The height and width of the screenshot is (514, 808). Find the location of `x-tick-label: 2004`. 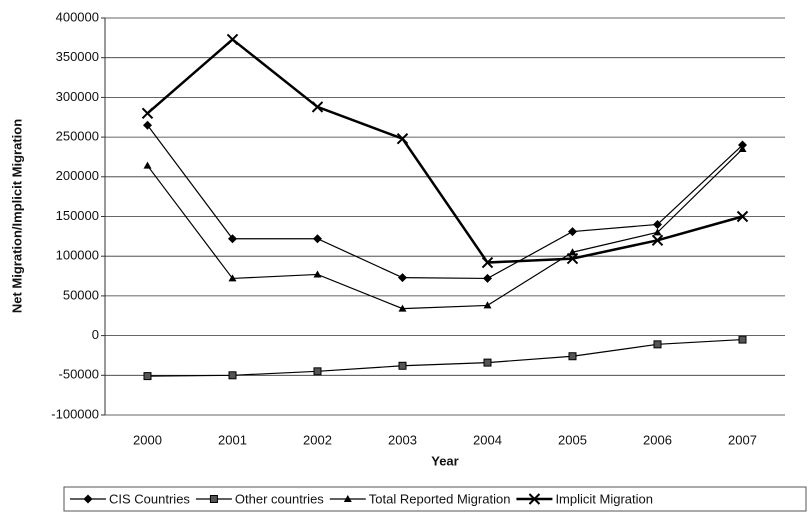

x-tick-label: 2004 is located at coordinates (487, 439).